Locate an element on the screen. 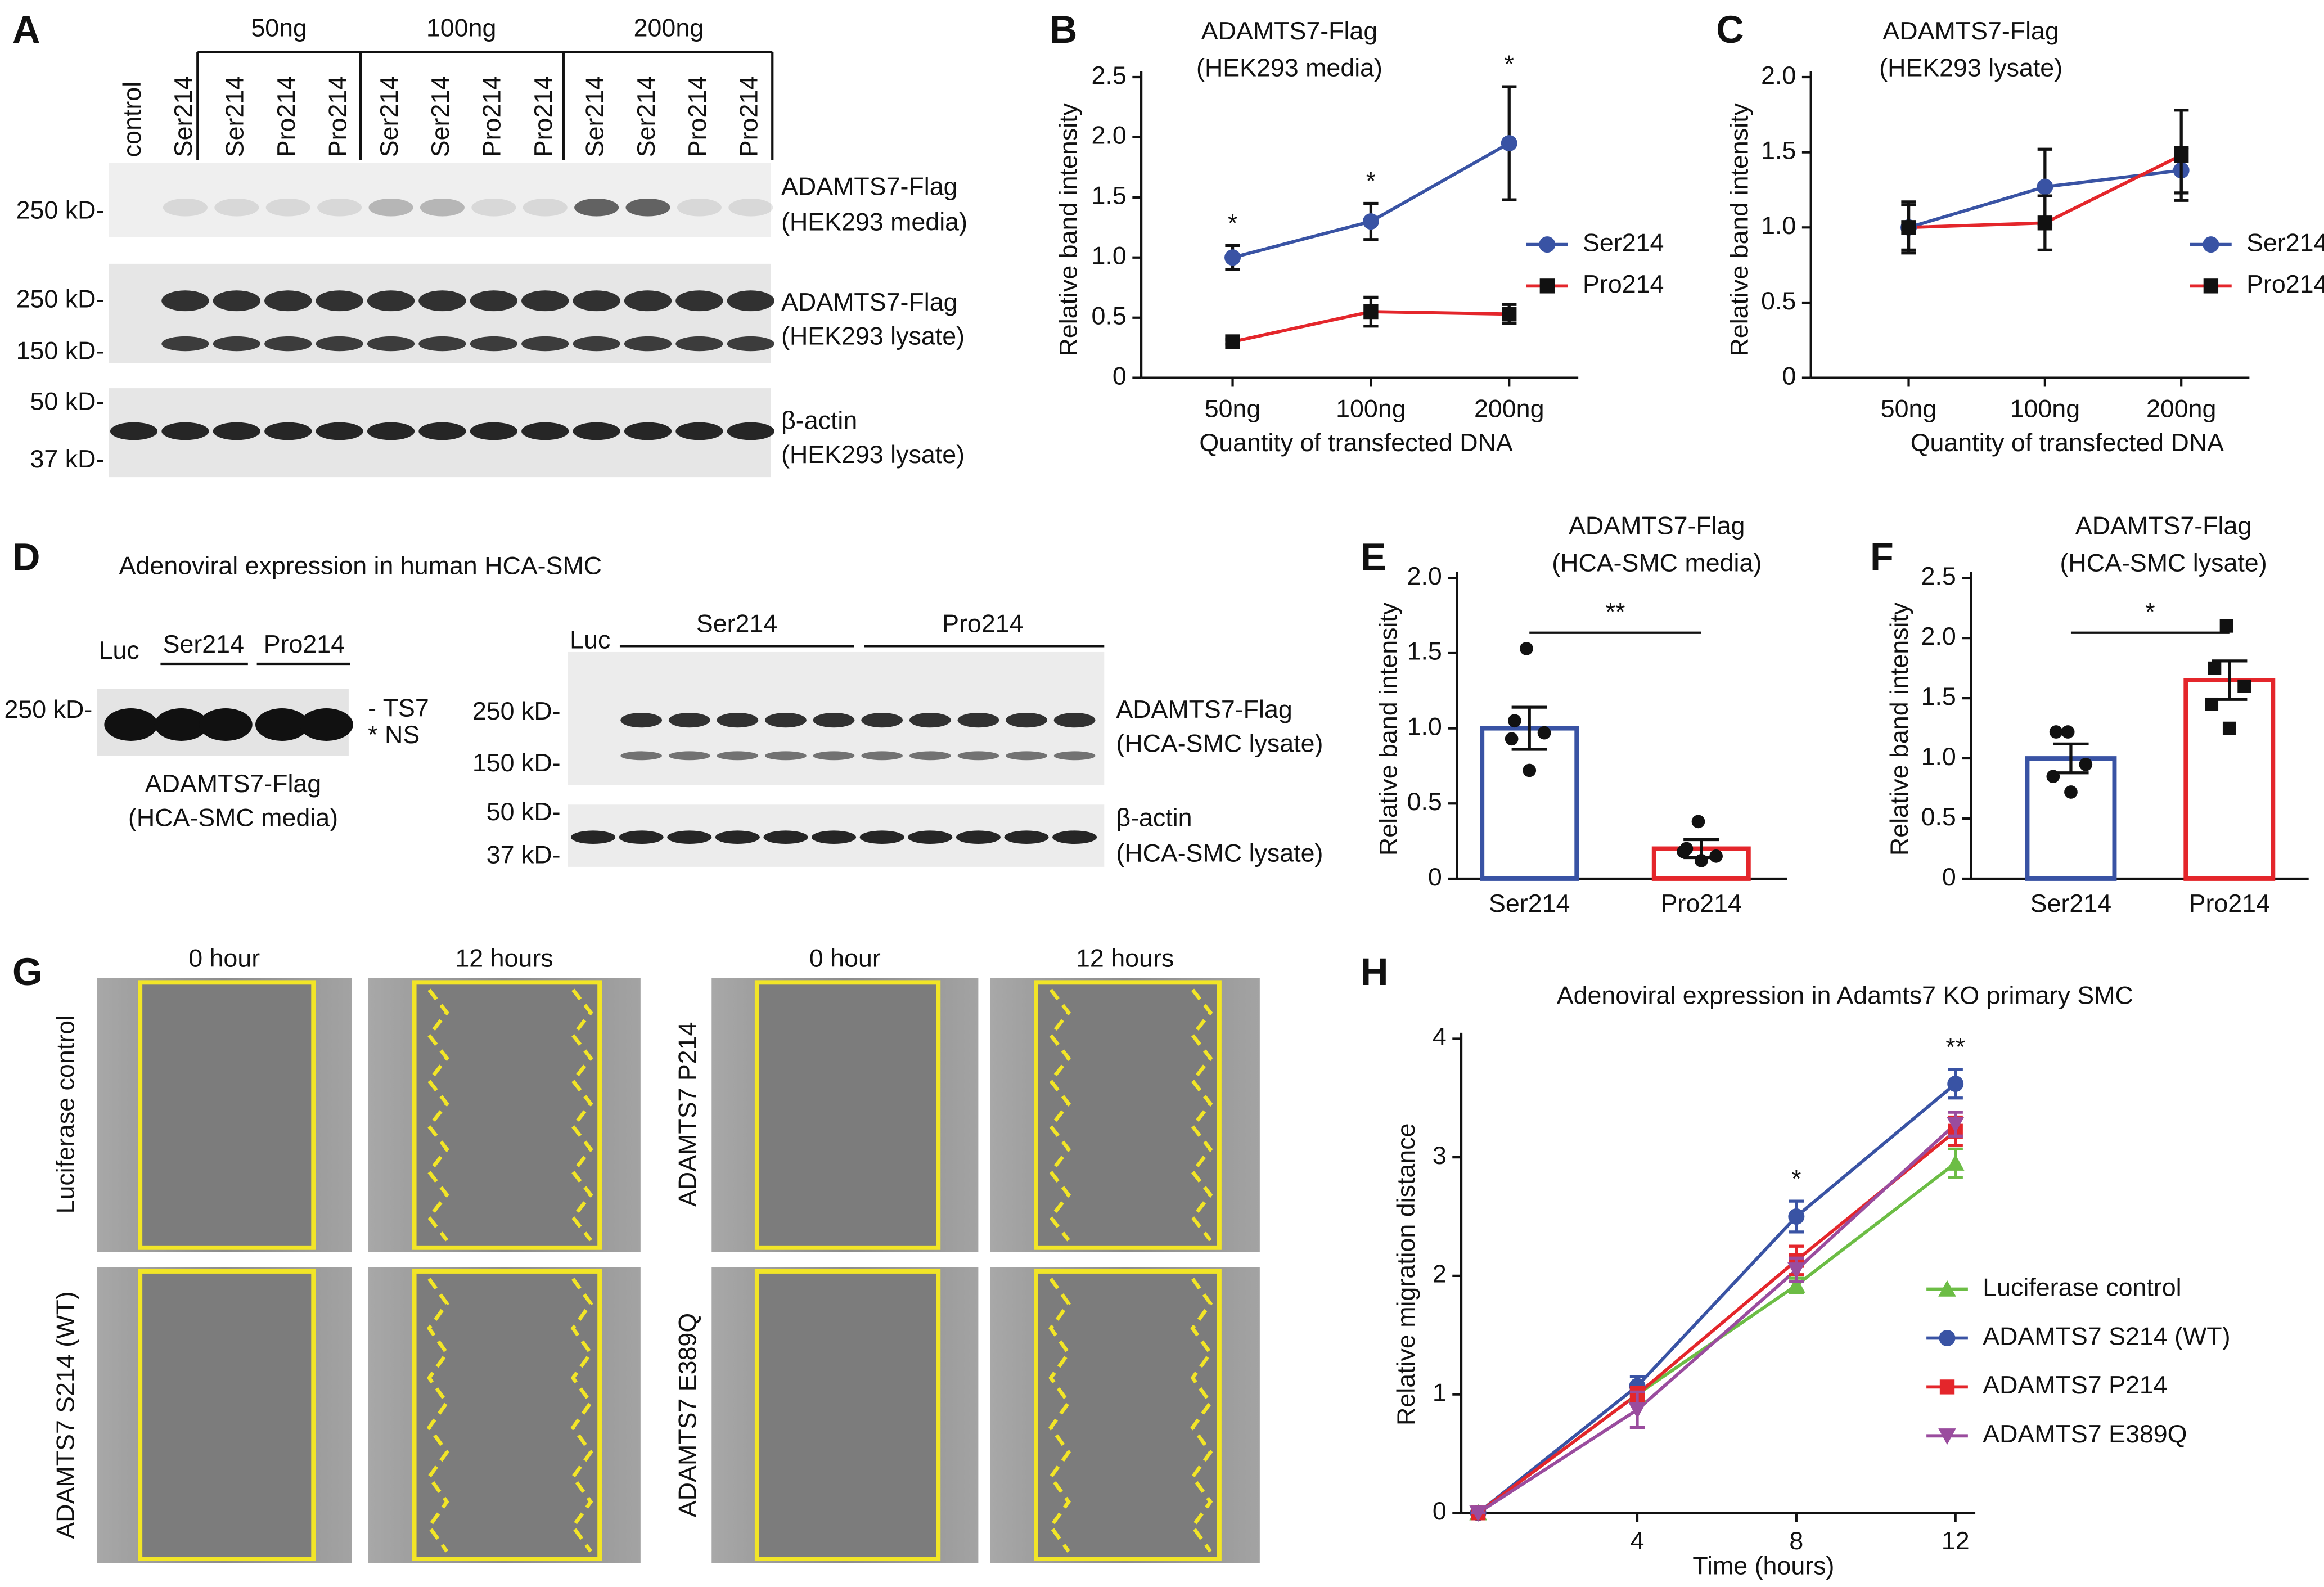  panel-label: C is located at coordinates (1730, 29).